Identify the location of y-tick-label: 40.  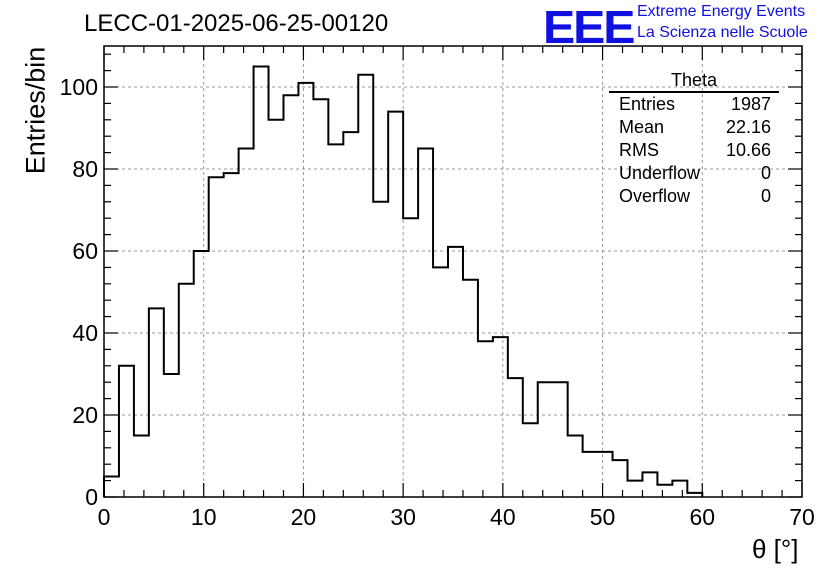
(85, 333).